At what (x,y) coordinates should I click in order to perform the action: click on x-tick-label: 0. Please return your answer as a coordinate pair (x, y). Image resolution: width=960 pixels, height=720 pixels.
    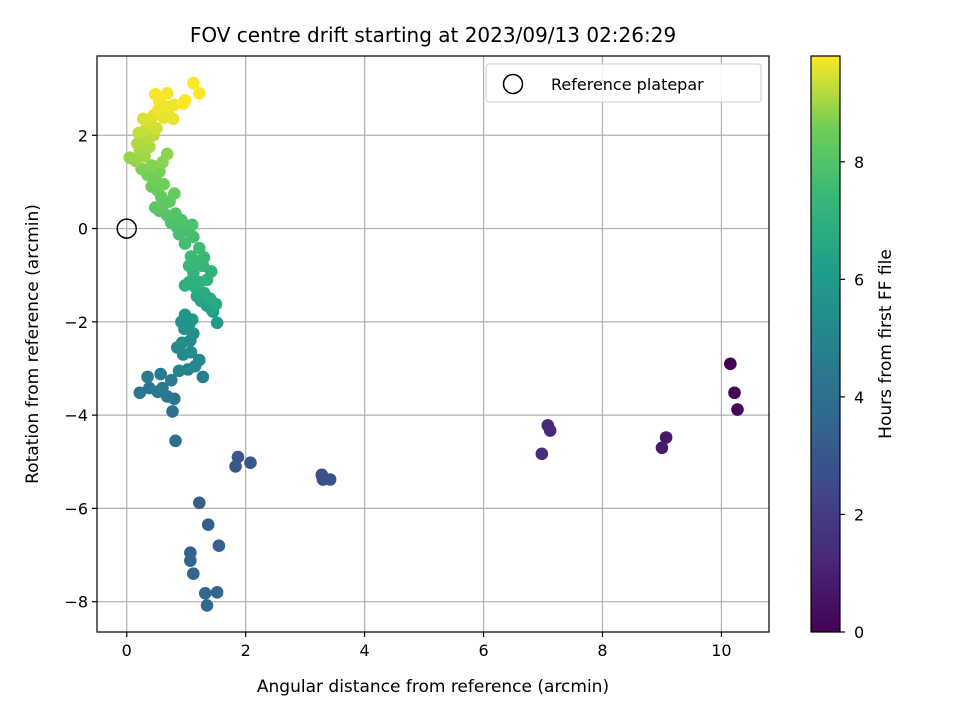
    Looking at the image, I should click on (127, 650).